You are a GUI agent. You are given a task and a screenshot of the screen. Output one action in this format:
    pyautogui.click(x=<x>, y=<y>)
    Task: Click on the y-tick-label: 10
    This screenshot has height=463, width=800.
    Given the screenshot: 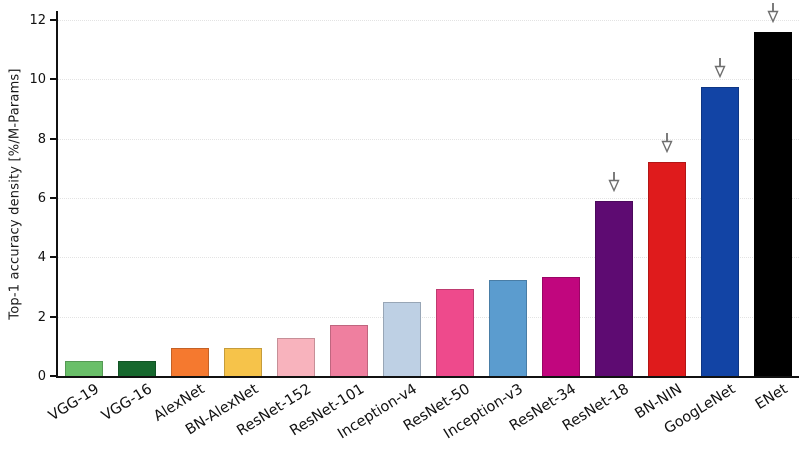 What is the action you would take?
    pyautogui.click(x=37, y=80)
    